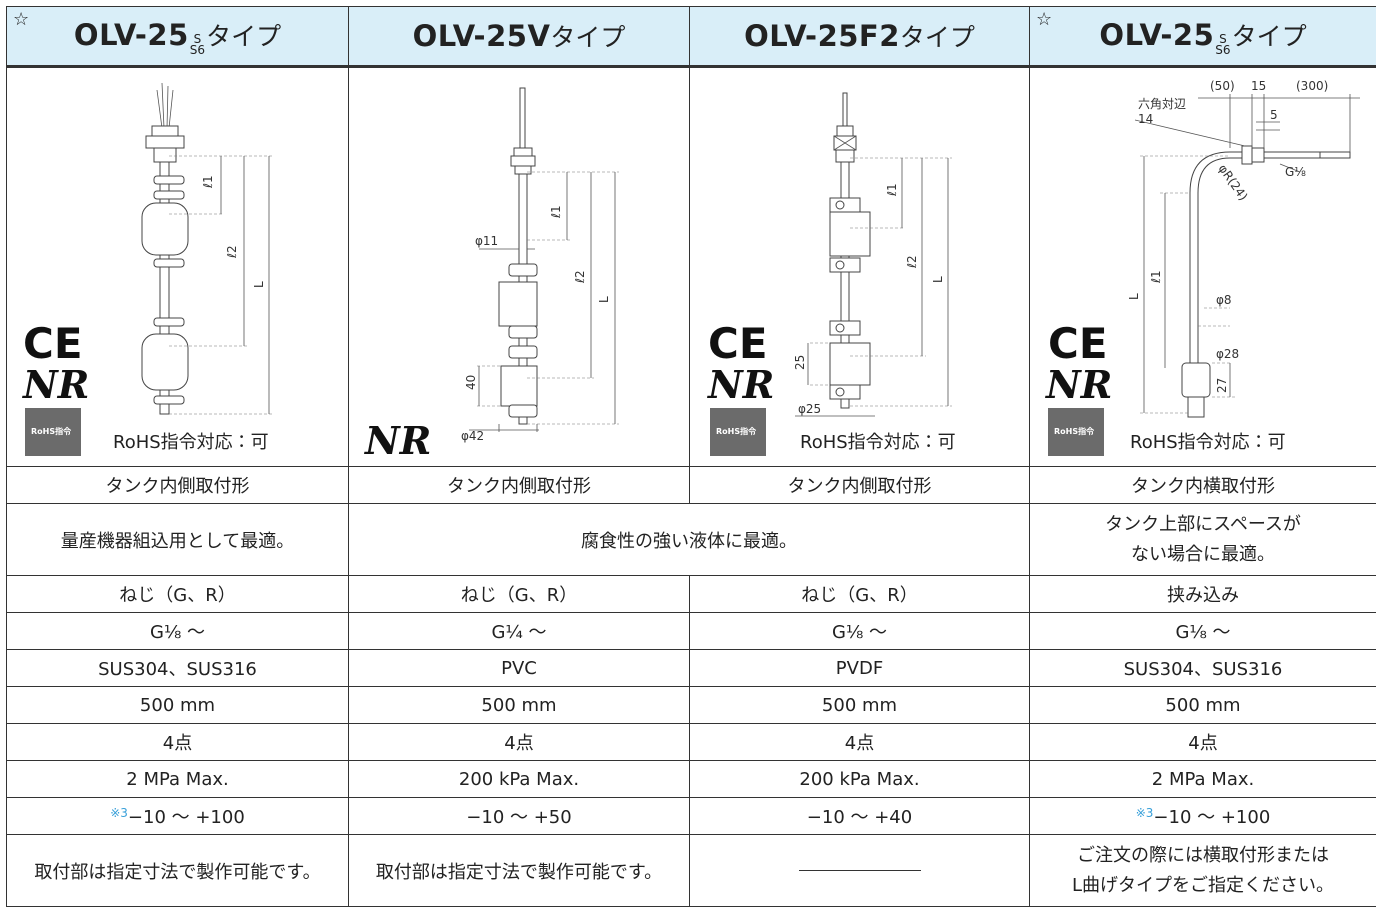 The image size is (1376, 919). I want to click on dimension-label: (300), so click(1312, 86).